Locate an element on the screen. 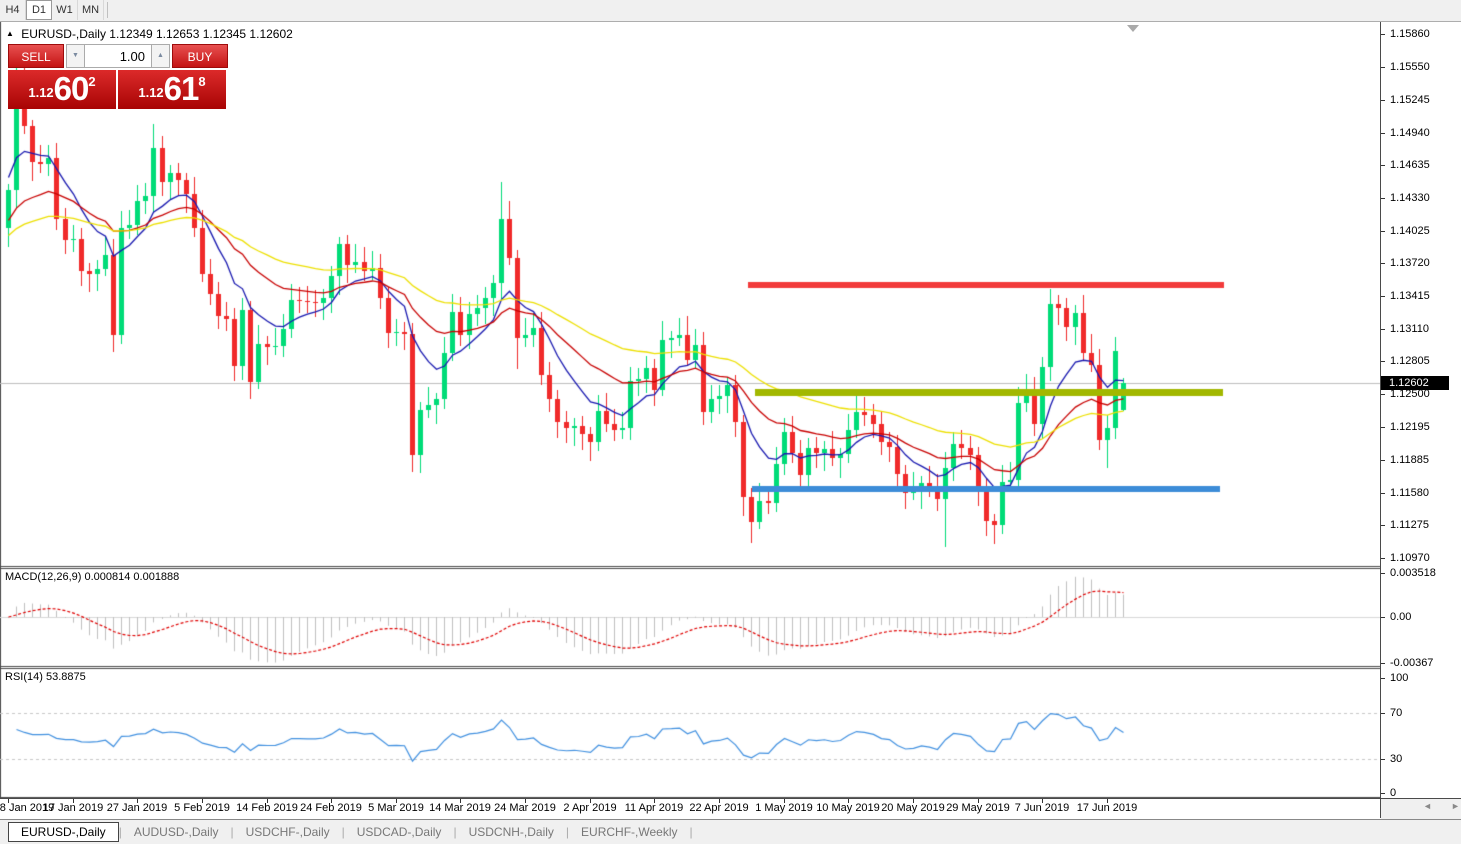 This screenshot has height=844, width=1461. chart-tab-audusd: AUDUSD-,Daily is located at coordinates (176, 832).